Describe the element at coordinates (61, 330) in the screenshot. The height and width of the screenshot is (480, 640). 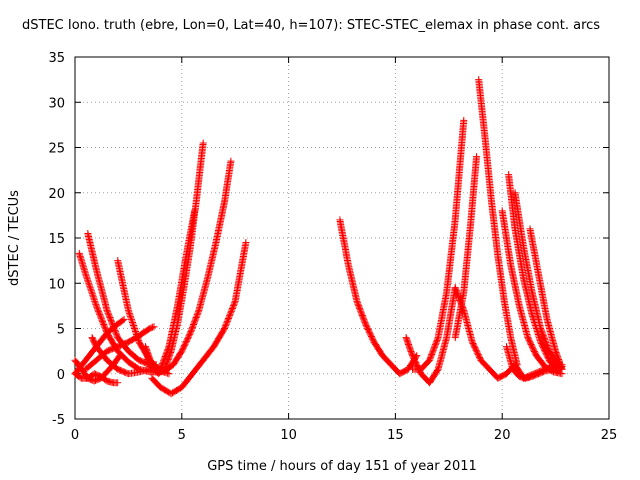
I see `y-tick-label: 5` at that location.